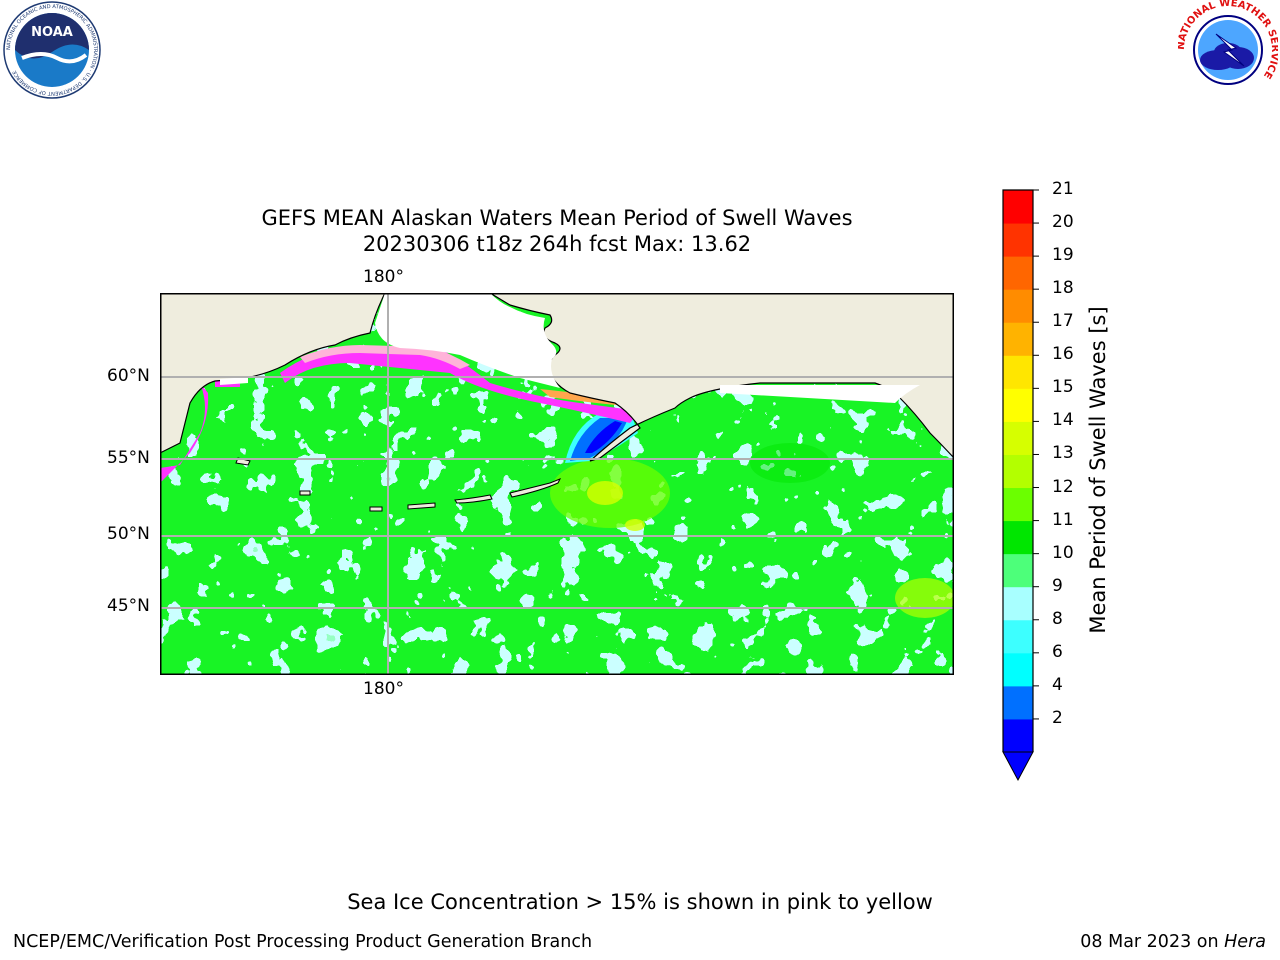  Describe the element at coordinates (1228, 50) in the screenshot. I see `nws-logo: NATIONAL WEATHER SERVICE` at that location.